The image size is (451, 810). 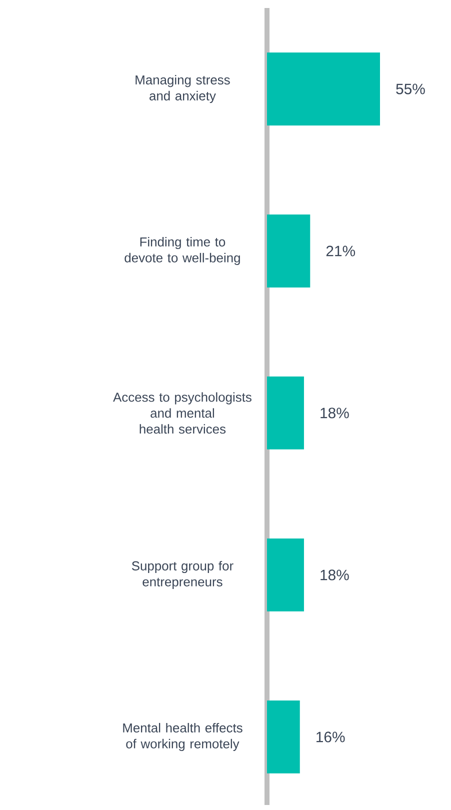 I want to click on y-tick-label: Mental health effects of working remotely, so click(x=182, y=736).